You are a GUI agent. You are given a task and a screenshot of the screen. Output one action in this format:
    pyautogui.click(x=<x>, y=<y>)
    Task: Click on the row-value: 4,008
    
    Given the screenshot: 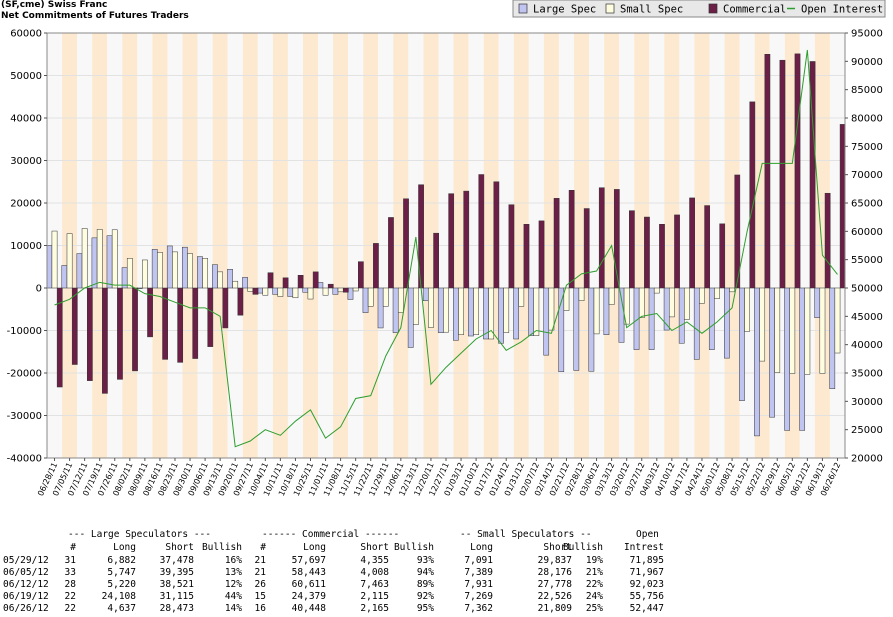 What is the action you would take?
    pyautogui.click(x=374, y=572)
    